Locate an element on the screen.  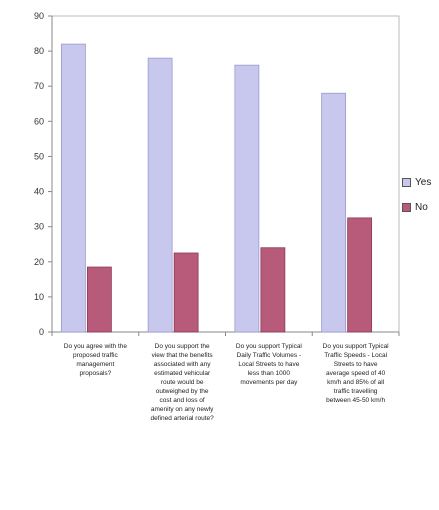
legend-item-no: No is located at coordinates (420, 207).